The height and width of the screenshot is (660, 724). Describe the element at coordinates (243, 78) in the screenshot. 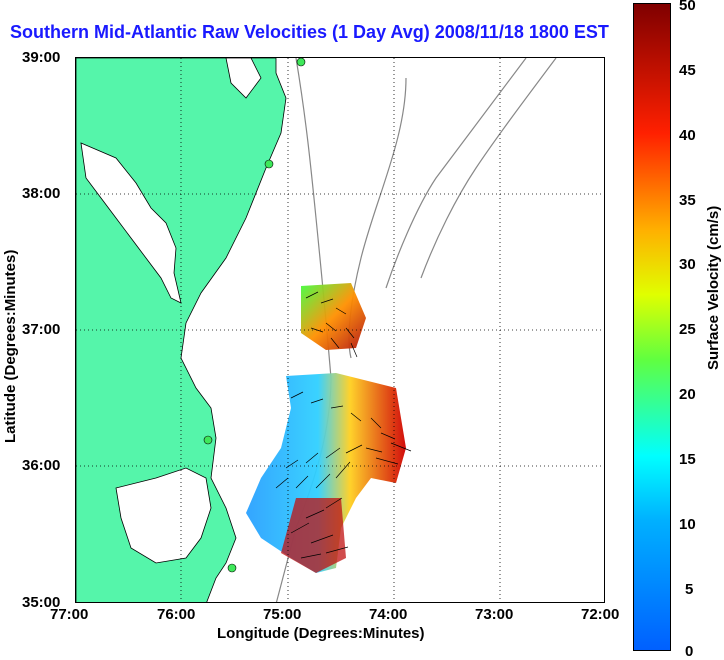

I see `delaware-bay` at that location.